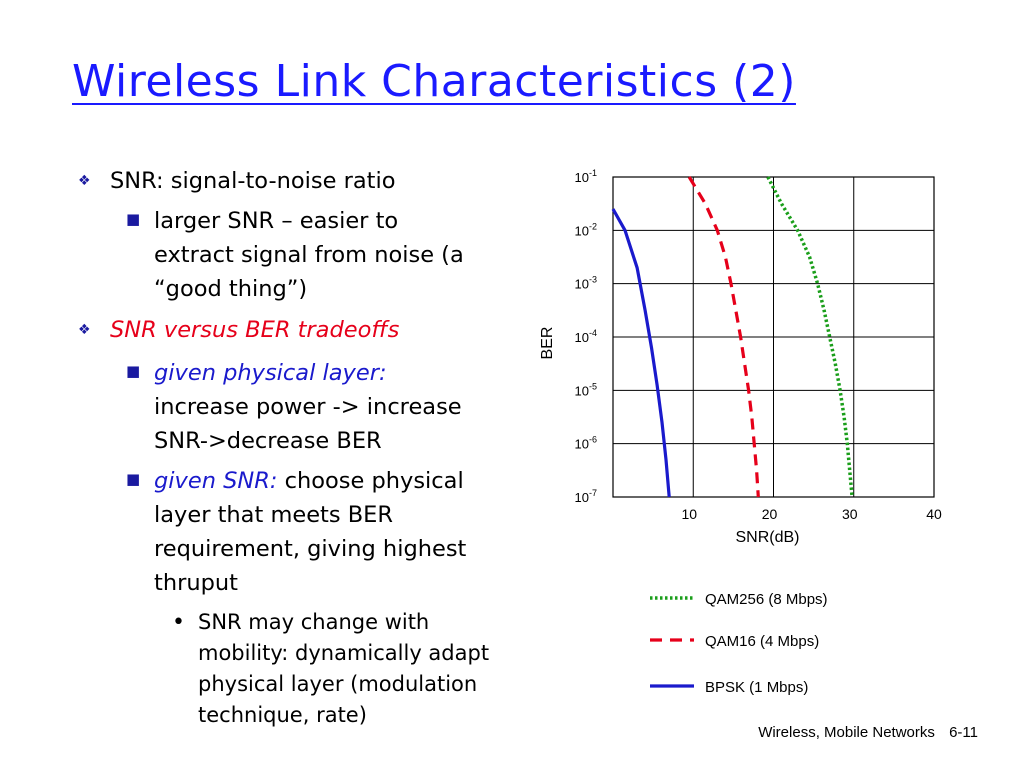  I want to click on bullet-line: thruput, so click(196, 583).